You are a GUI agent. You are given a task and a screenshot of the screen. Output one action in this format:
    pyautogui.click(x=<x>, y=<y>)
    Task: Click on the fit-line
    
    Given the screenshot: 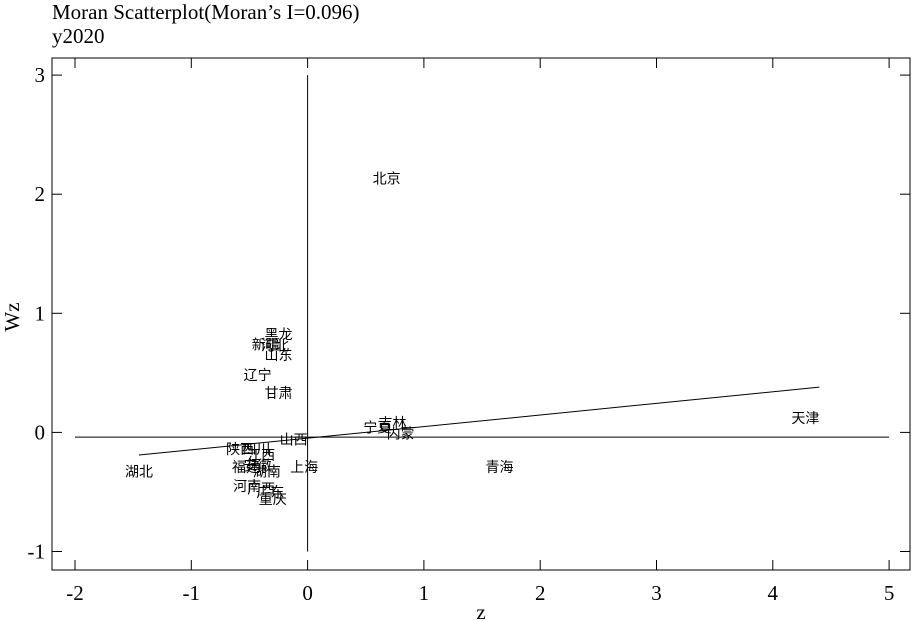 What is the action you would take?
    pyautogui.click(x=479, y=421)
    